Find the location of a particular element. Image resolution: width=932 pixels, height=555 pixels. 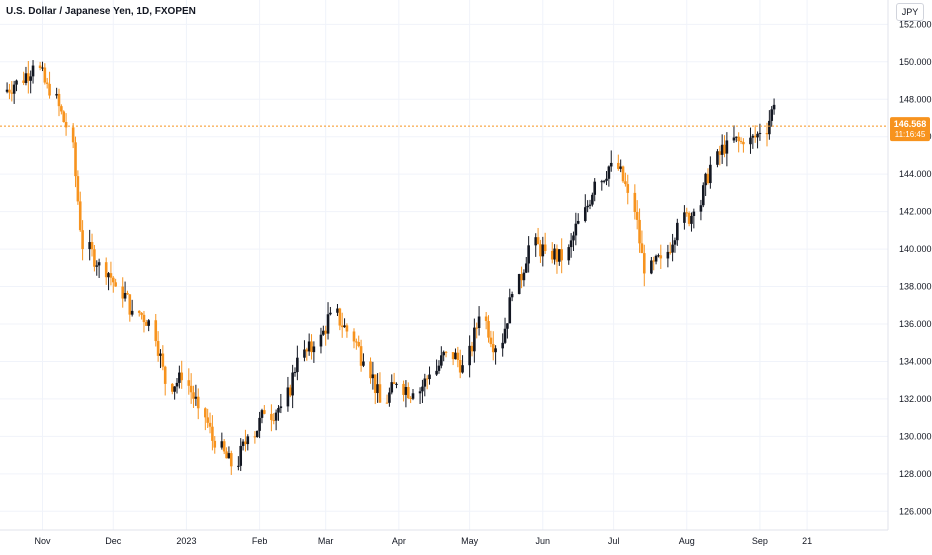

price-tag-price: 146.568 is located at coordinates (910, 124).